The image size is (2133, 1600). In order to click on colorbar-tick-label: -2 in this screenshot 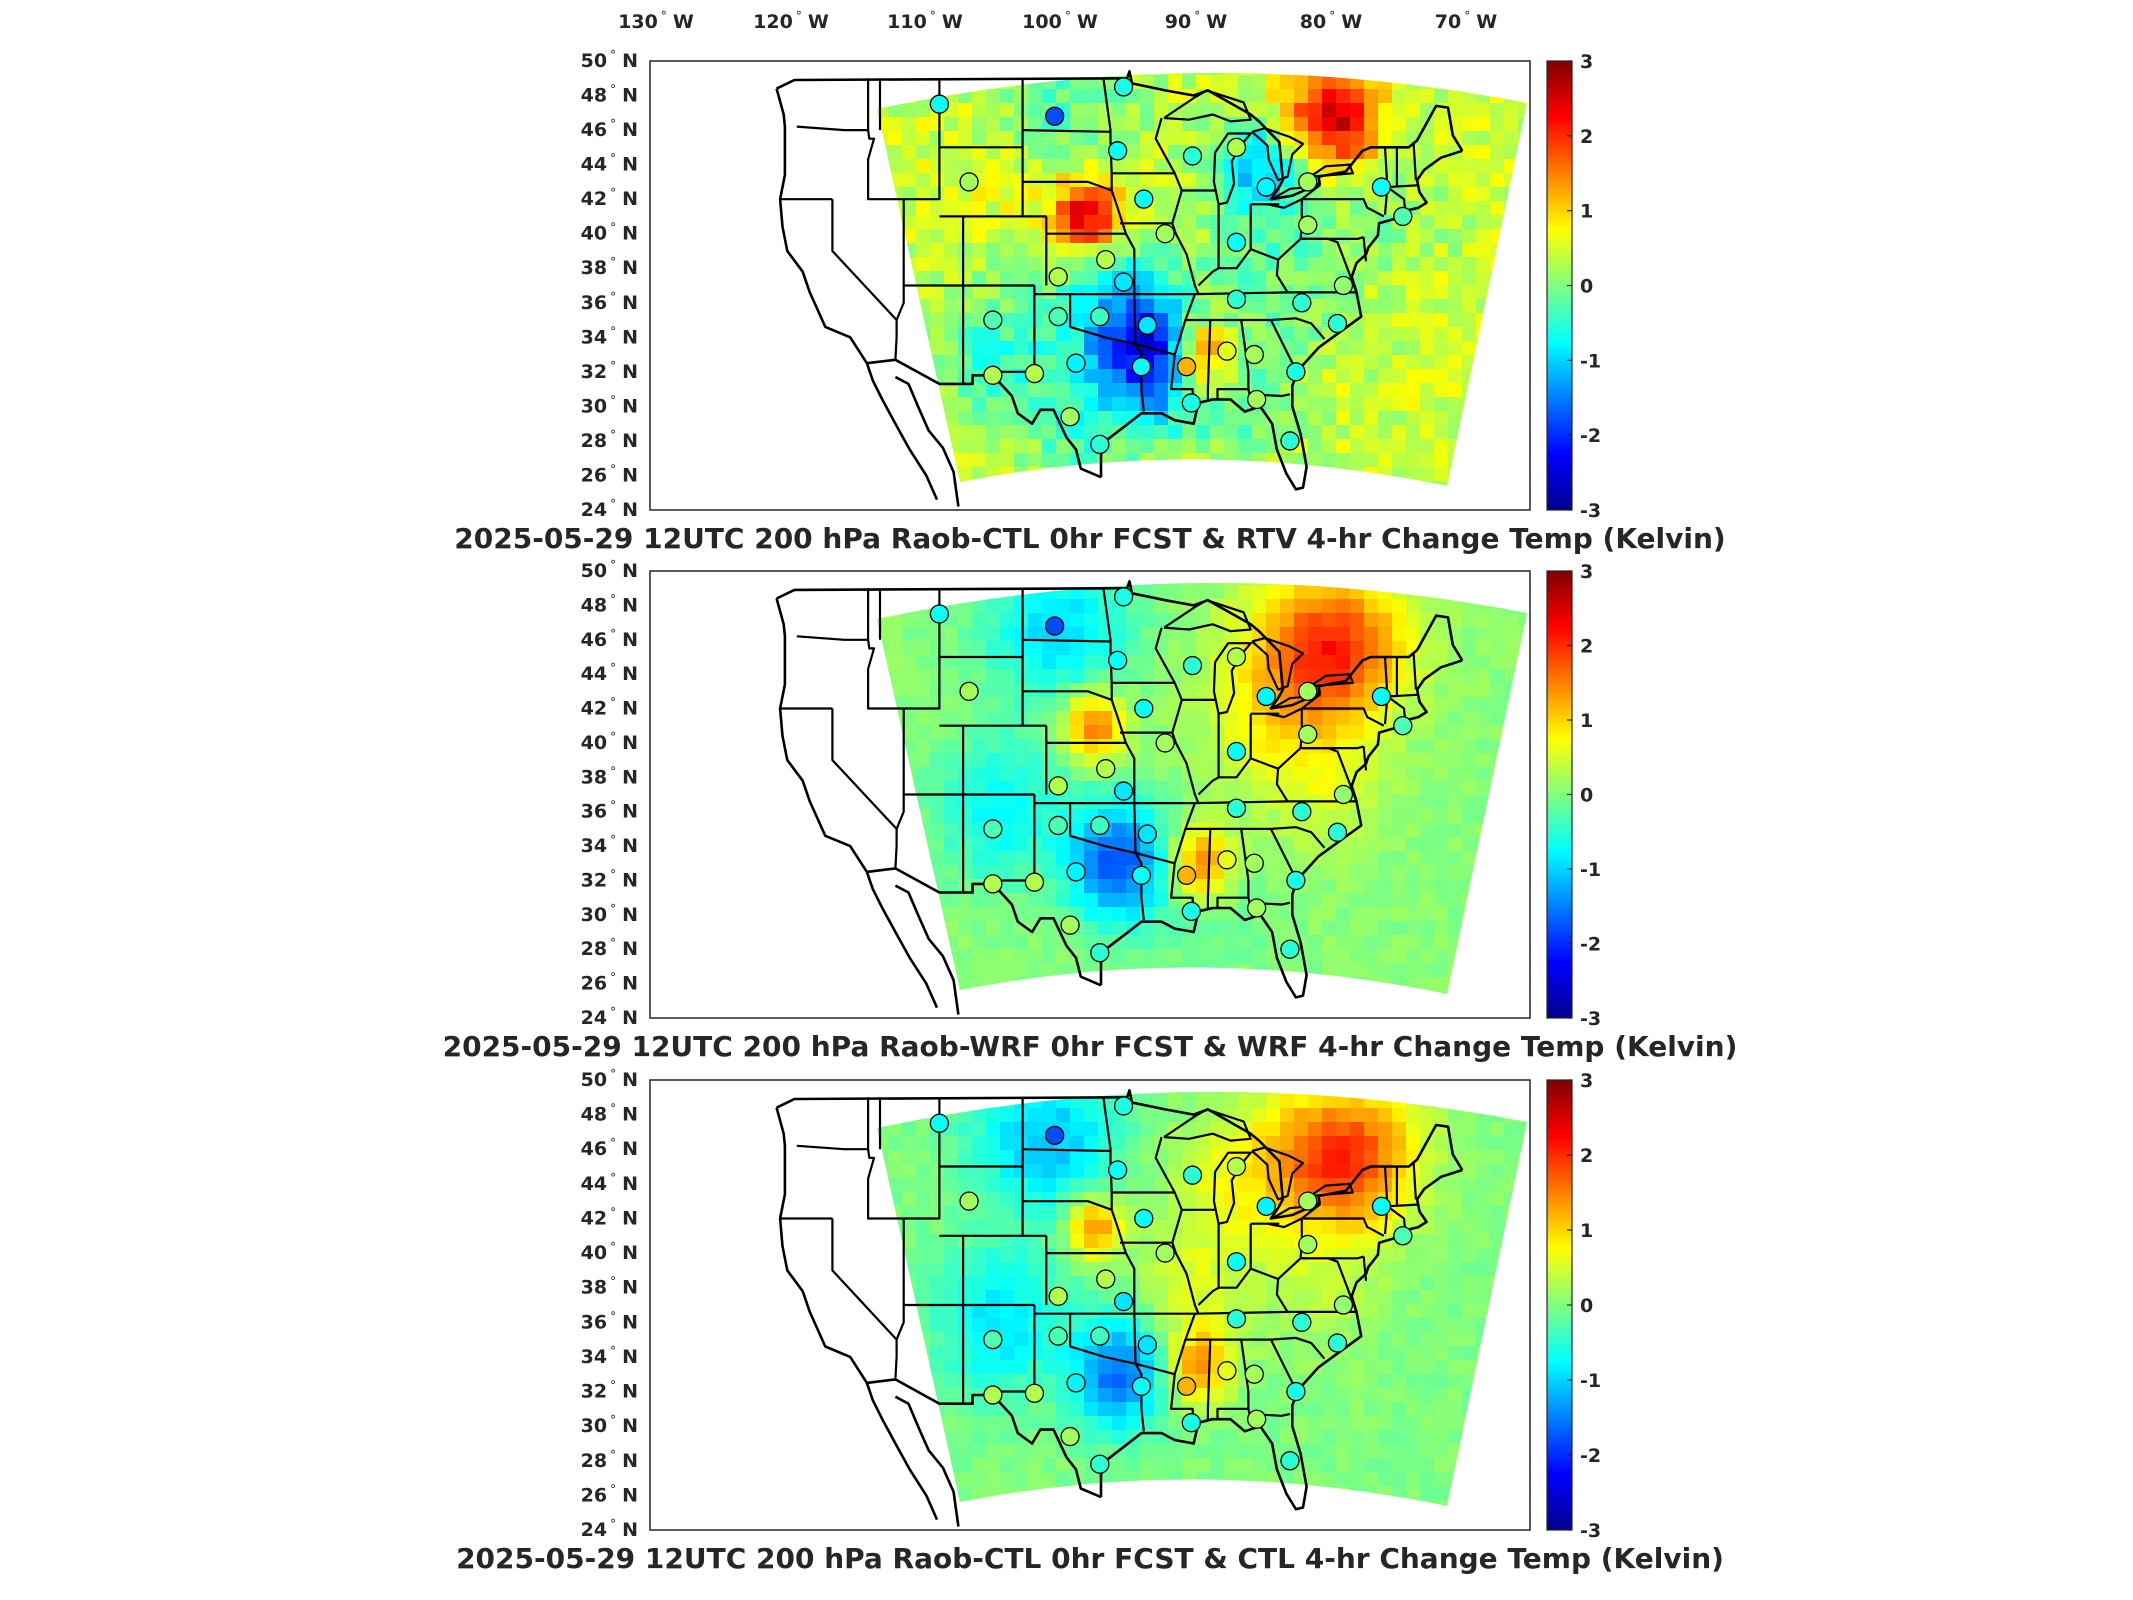, I will do `click(1590, 436)`.